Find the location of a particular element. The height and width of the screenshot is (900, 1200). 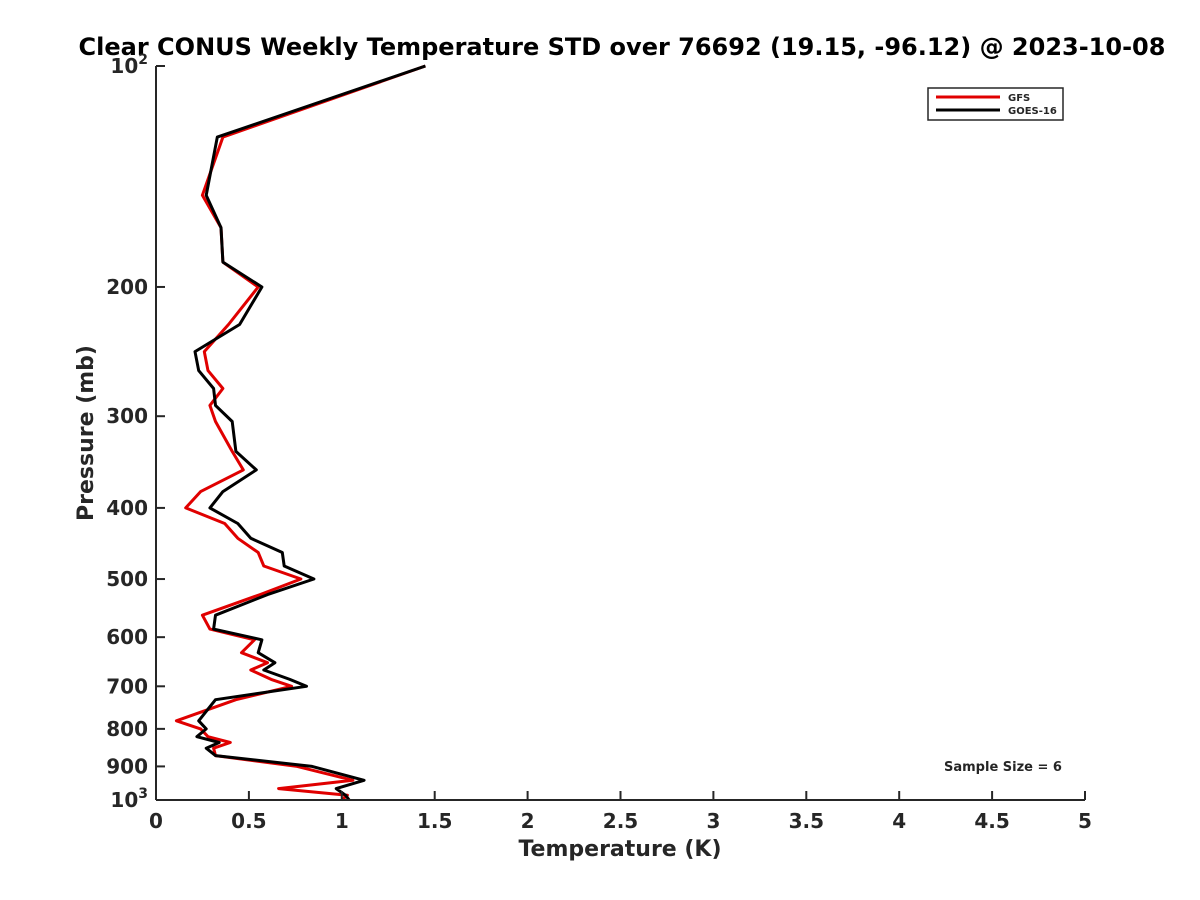

x-tick-label: 3 is located at coordinates (713, 821).